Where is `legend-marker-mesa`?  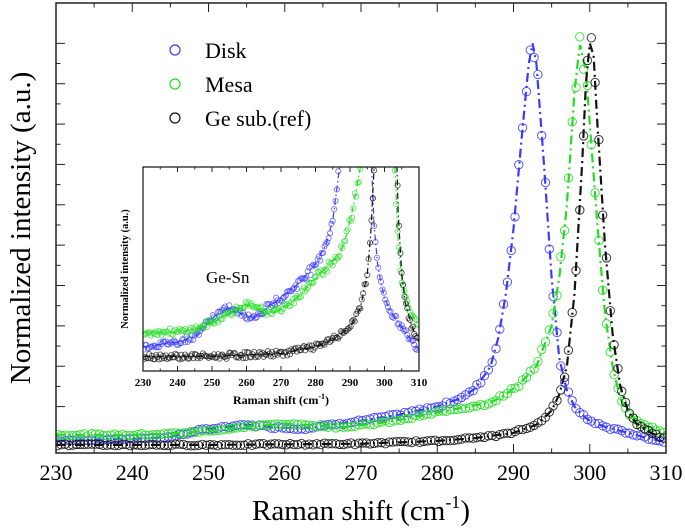
legend-marker-mesa is located at coordinates (175, 84).